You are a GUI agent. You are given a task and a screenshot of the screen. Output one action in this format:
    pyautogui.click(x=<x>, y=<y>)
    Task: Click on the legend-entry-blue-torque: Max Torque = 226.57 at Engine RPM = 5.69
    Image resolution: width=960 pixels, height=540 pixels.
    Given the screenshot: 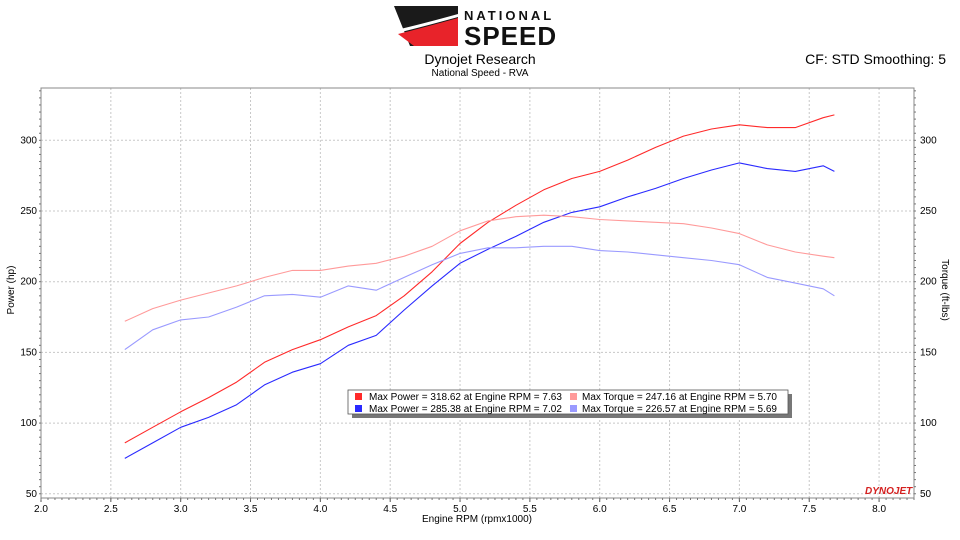 What is the action you would take?
    pyautogui.click(x=679, y=409)
    